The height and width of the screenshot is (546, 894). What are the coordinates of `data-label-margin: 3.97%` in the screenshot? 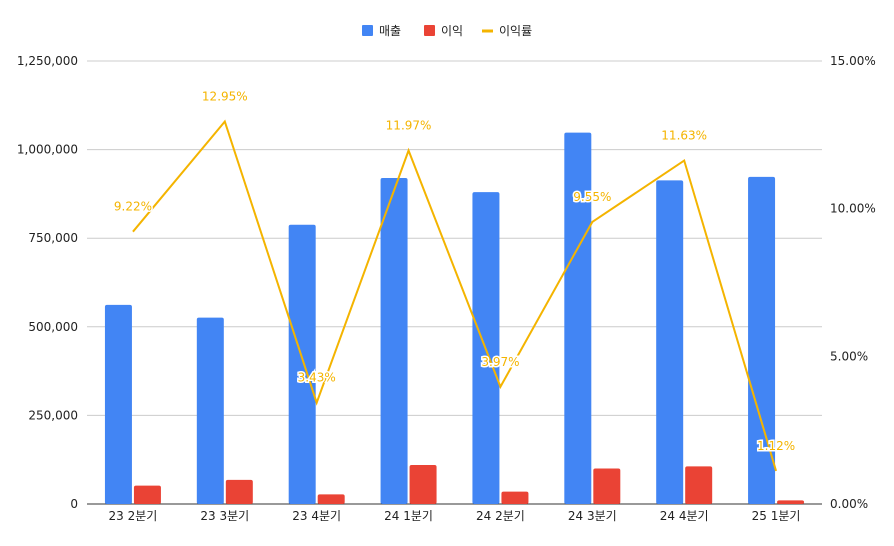 It's located at (500, 362).